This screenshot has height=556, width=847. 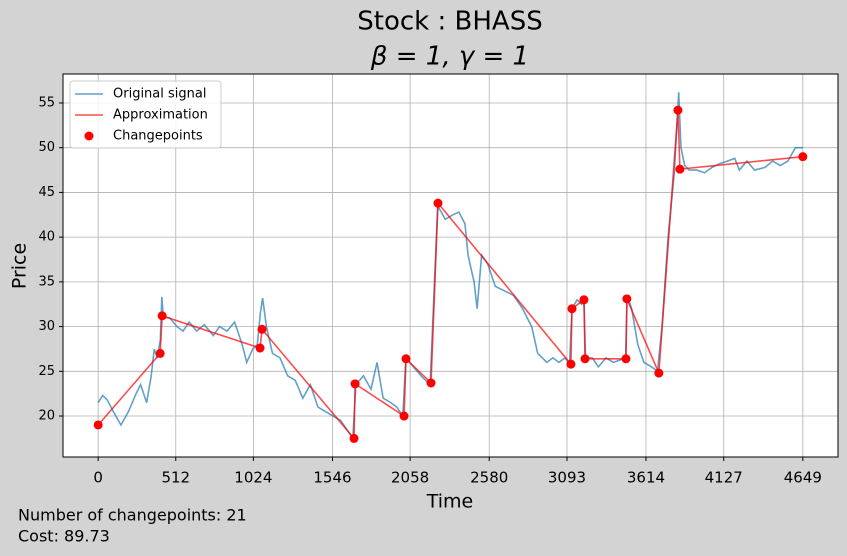 What do you see at coordinates (449, 22) in the screenshot?
I see `chart-title: Stock : BHASS` at bounding box center [449, 22].